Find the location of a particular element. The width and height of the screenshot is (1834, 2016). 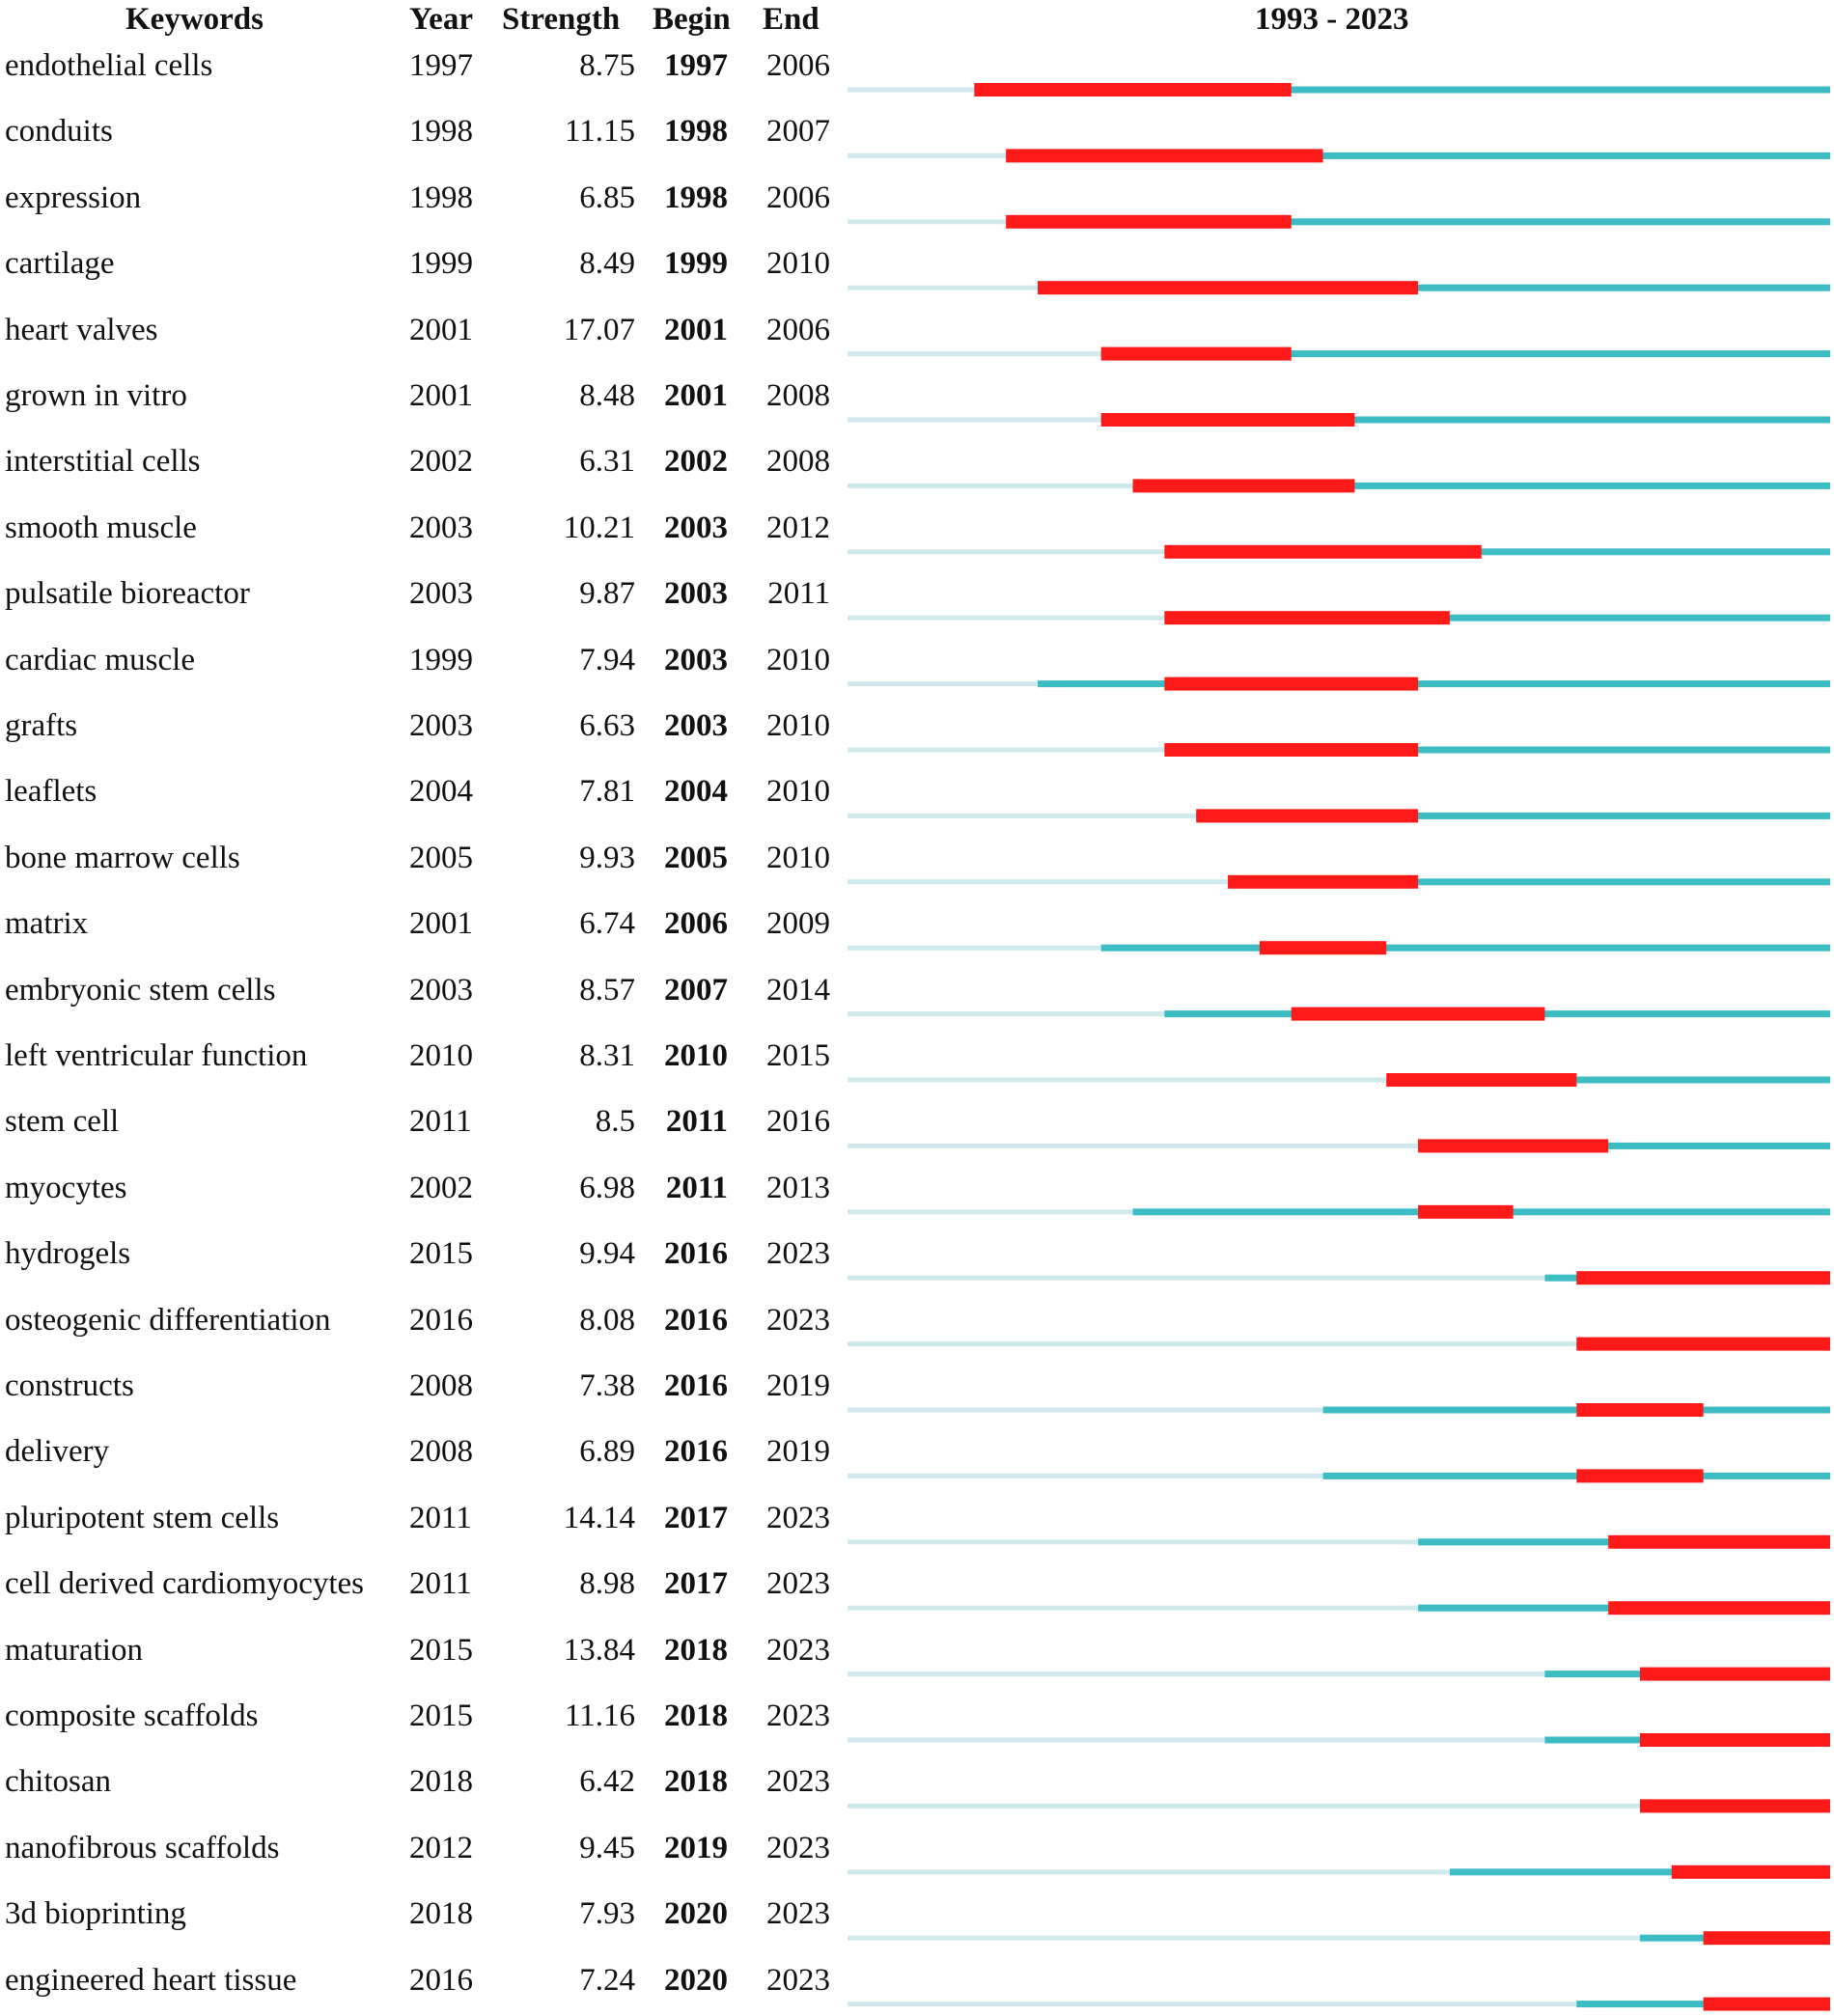

strength-cell: 6.85 is located at coordinates (607, 197).